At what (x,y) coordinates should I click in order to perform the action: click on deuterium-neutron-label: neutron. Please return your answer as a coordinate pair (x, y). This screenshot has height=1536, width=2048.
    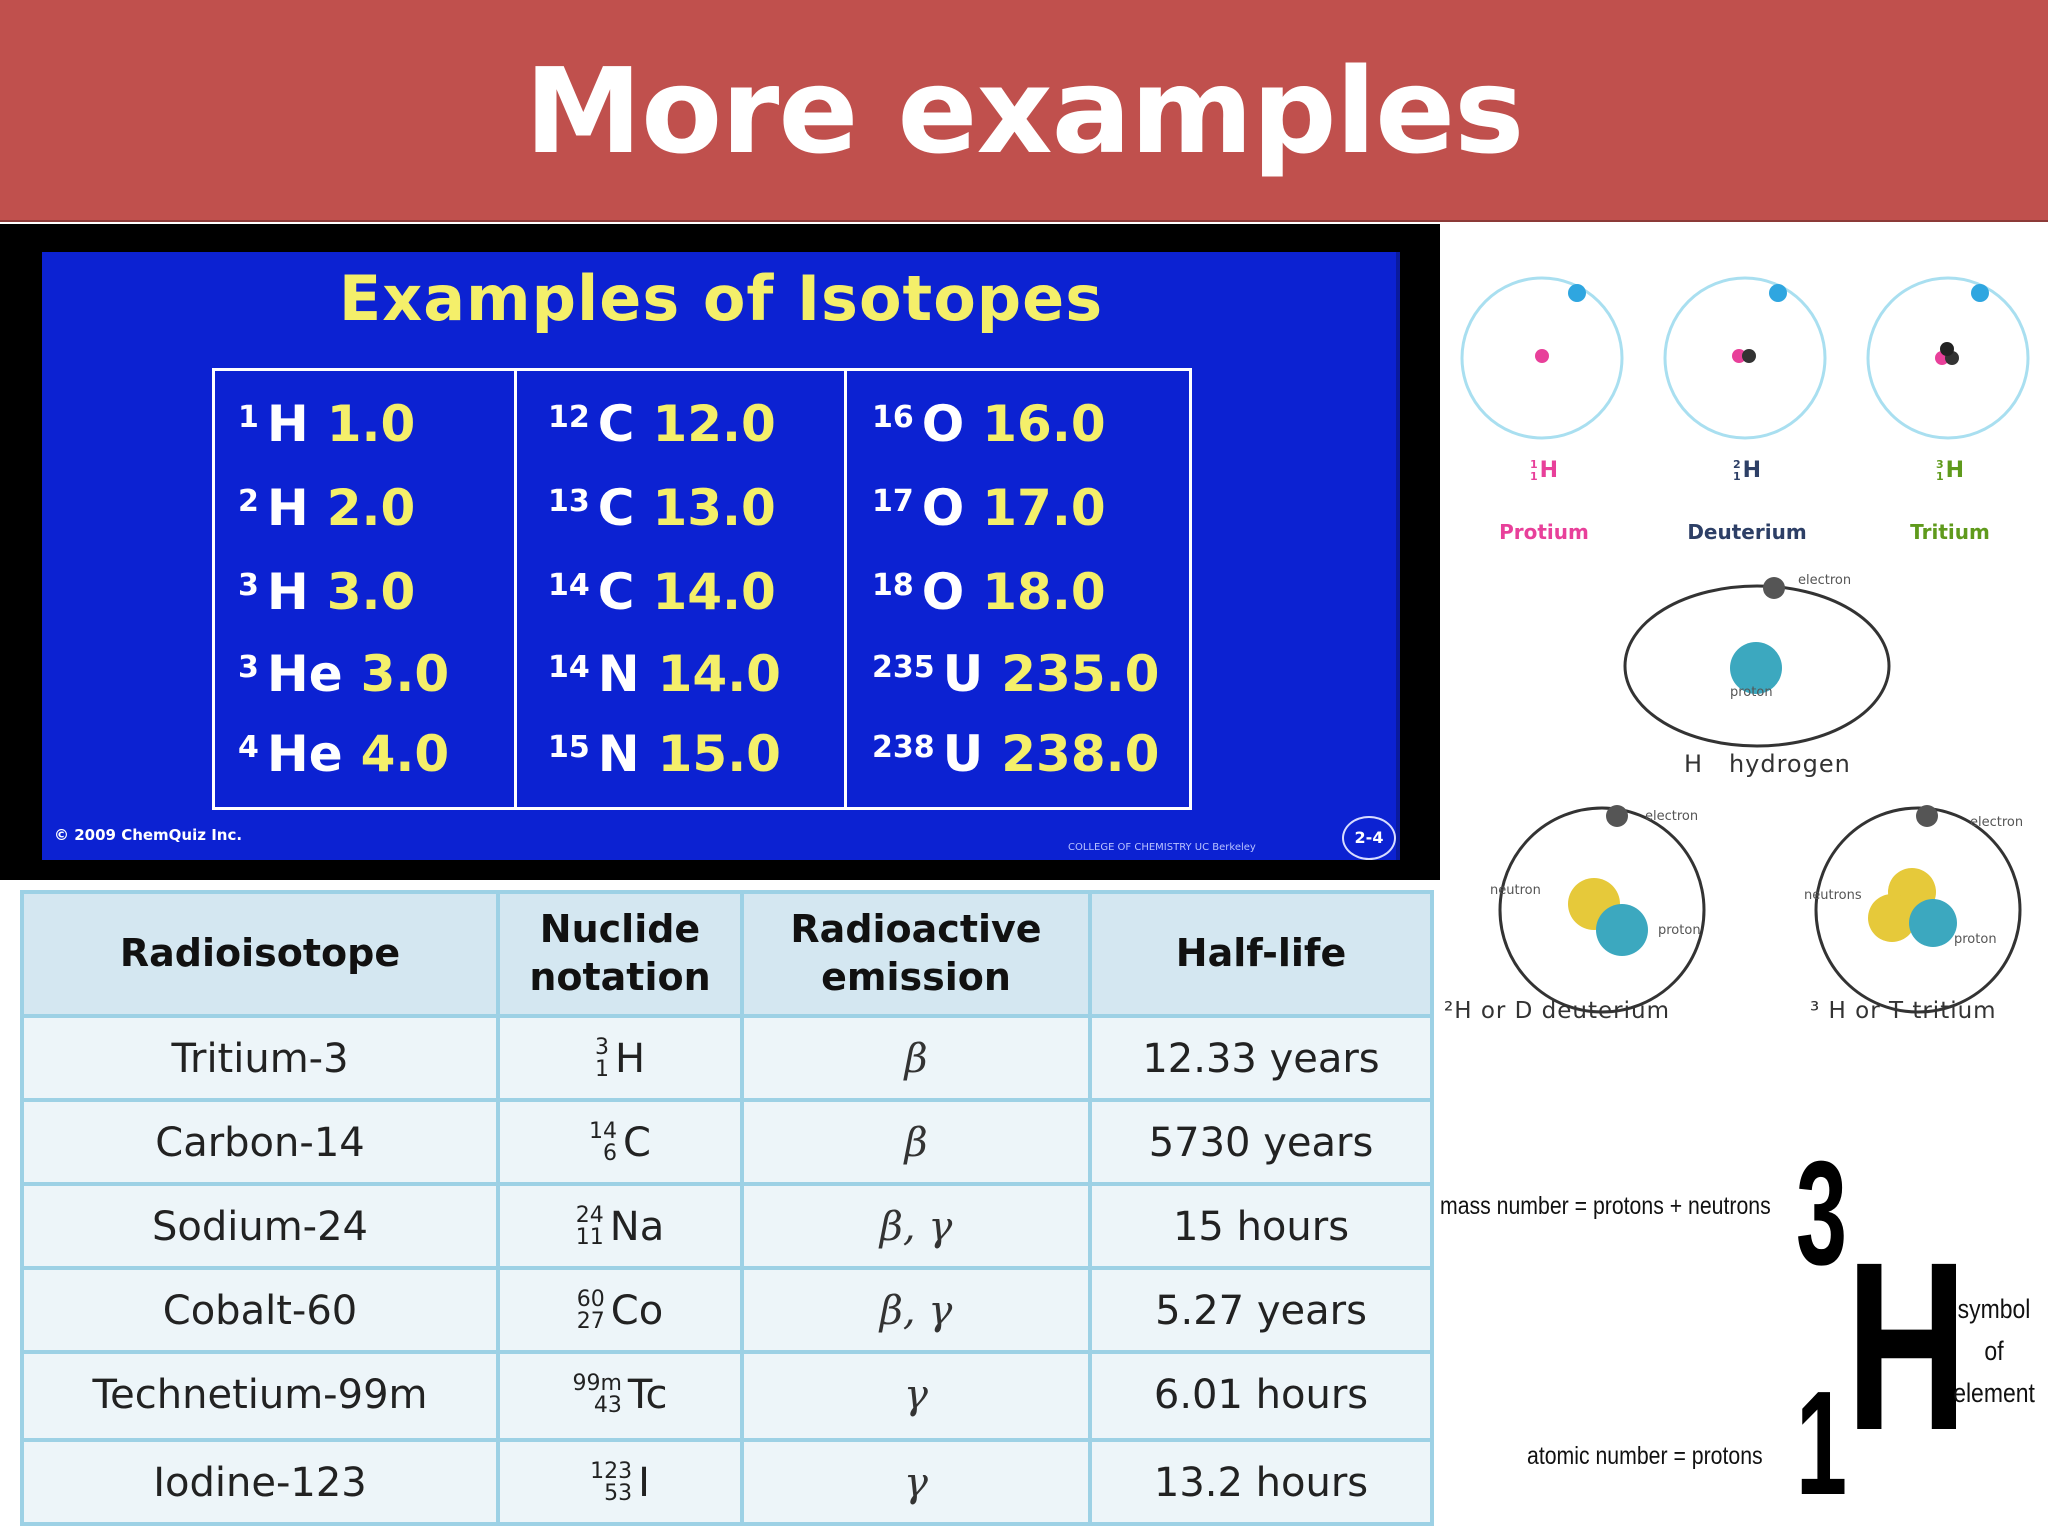
    Looking at the image, I should click on (1515, 890).